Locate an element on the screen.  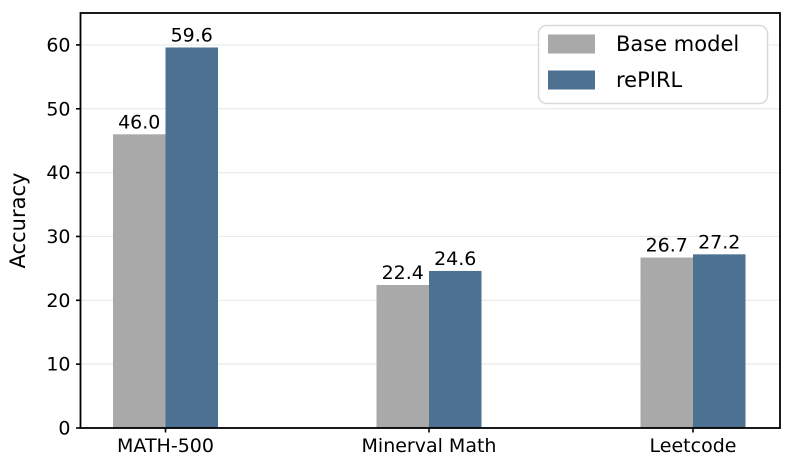
bar-value-label: 24.6 is located at coordinates (455, 259).